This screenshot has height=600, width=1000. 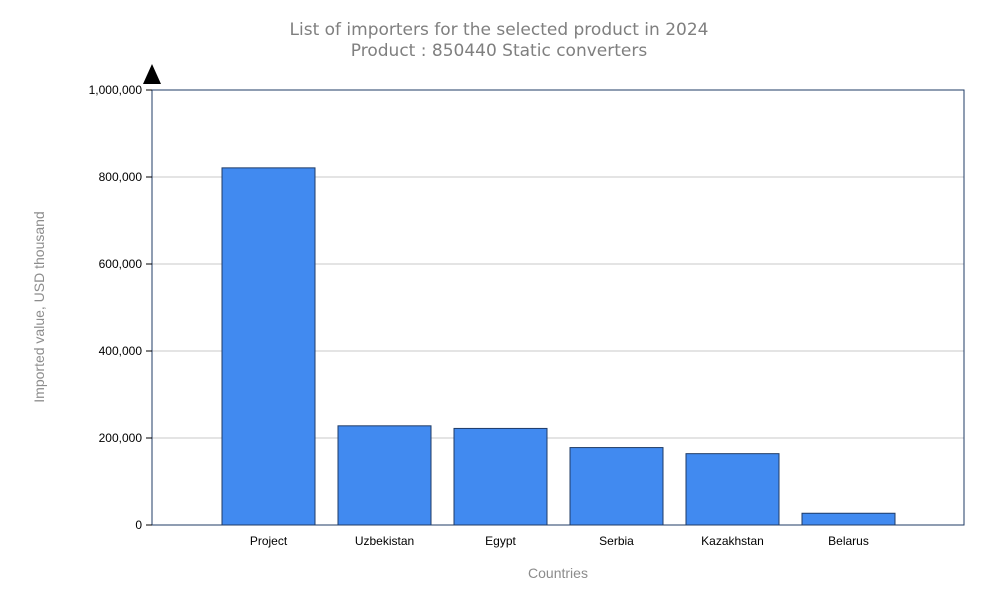 What do you see at coordinates (616, 541) in the screenshot?
I see `x-tick-label: Serbia` at bounding box center [616, 541].